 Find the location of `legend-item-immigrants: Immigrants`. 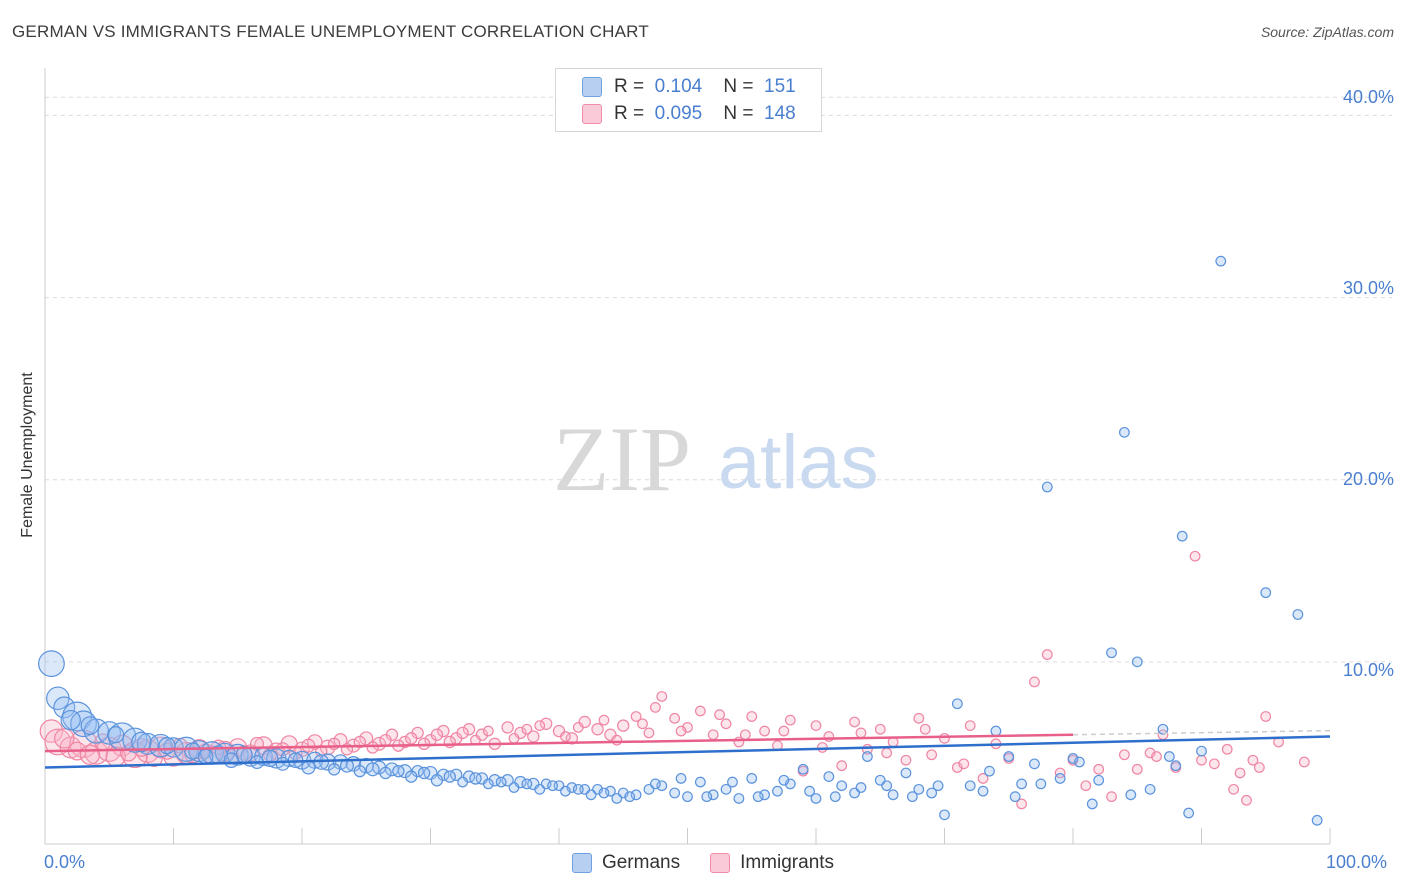

legend-item-immigrants: Immigrants is located at coordinates (772, 863).